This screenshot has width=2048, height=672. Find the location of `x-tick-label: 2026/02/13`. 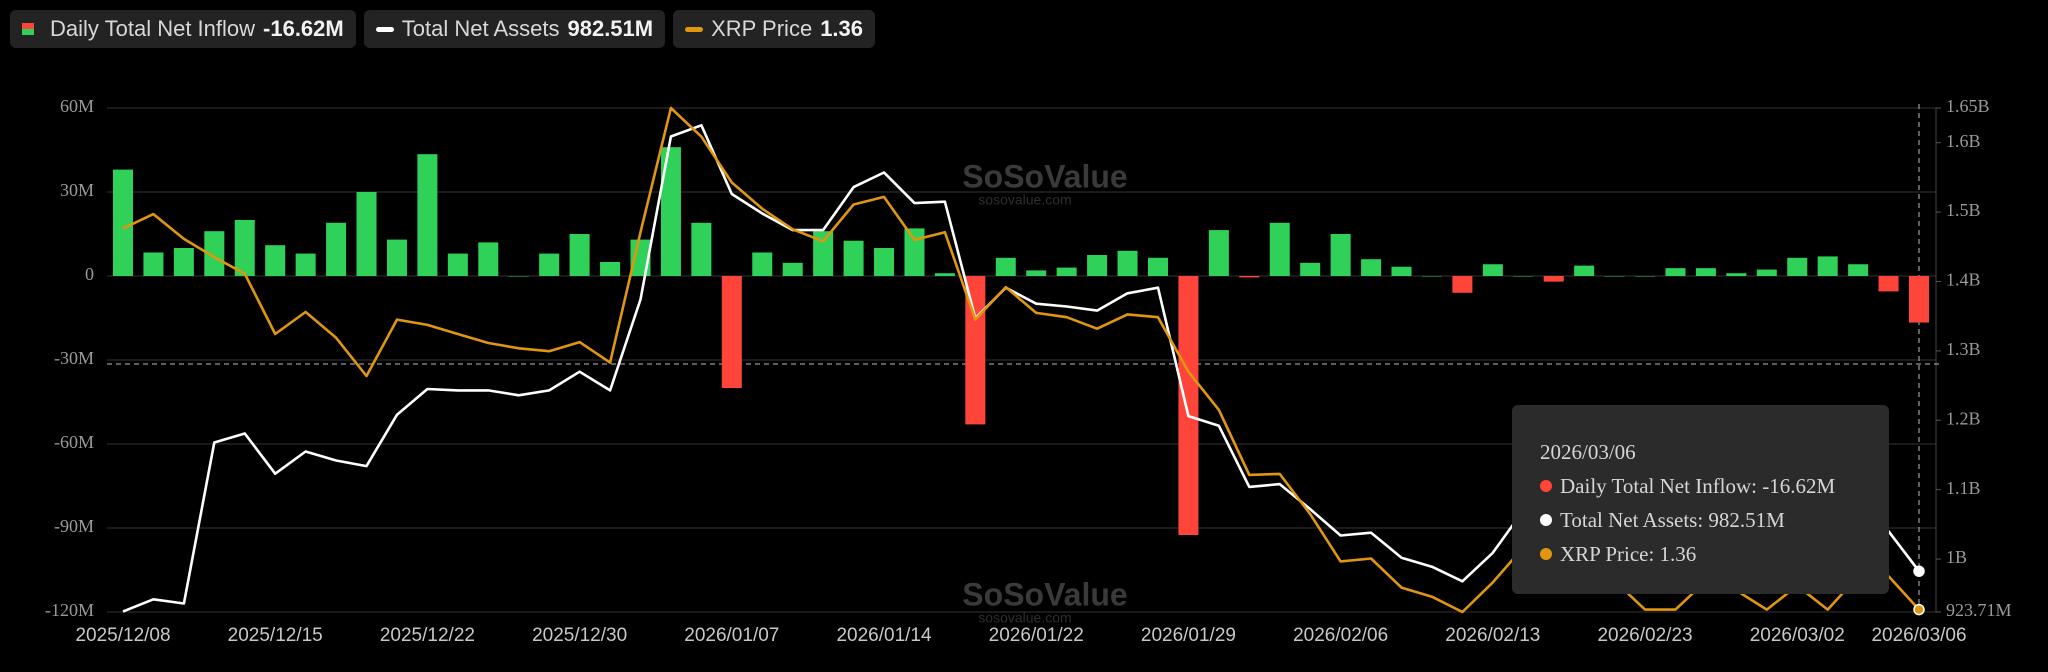

x-tick-label: 2026/02/13 is located at coordinates (1492, 635).